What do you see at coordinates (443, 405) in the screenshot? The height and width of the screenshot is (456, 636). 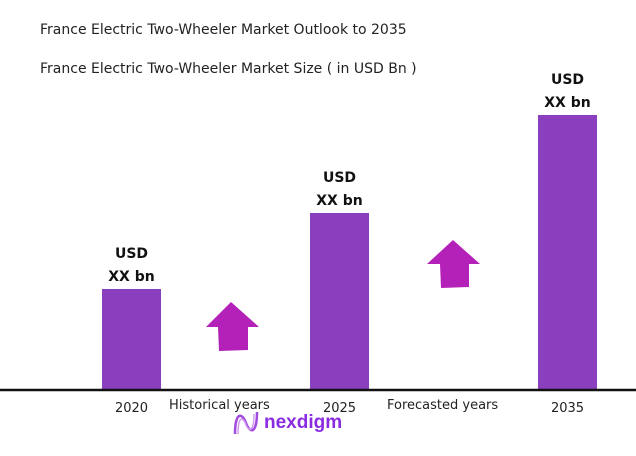 I see `annotation-forecasted: Forecasted years` at bounding box center [443, 405].